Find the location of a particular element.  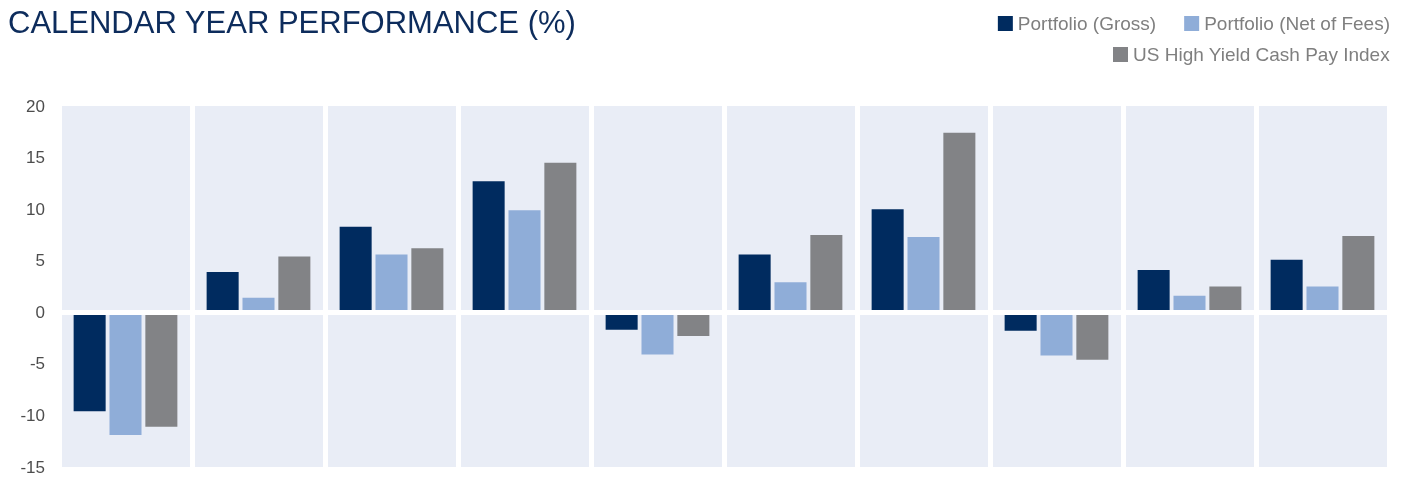

legend-label: Portfolio (Gross) is located at coordinates (1087, 23).